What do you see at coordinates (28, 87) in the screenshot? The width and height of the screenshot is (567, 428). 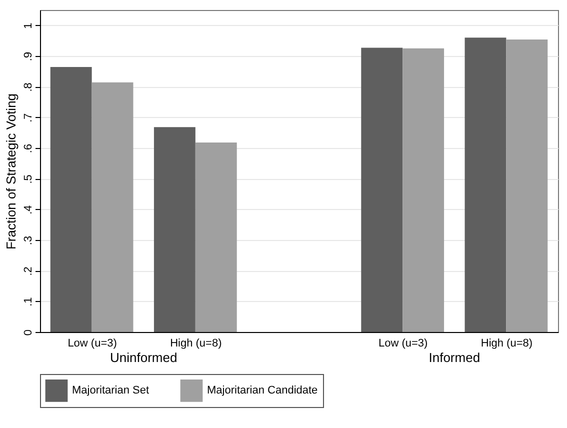 I see `y-tick-label: .8` at bounding box center [28, 87].